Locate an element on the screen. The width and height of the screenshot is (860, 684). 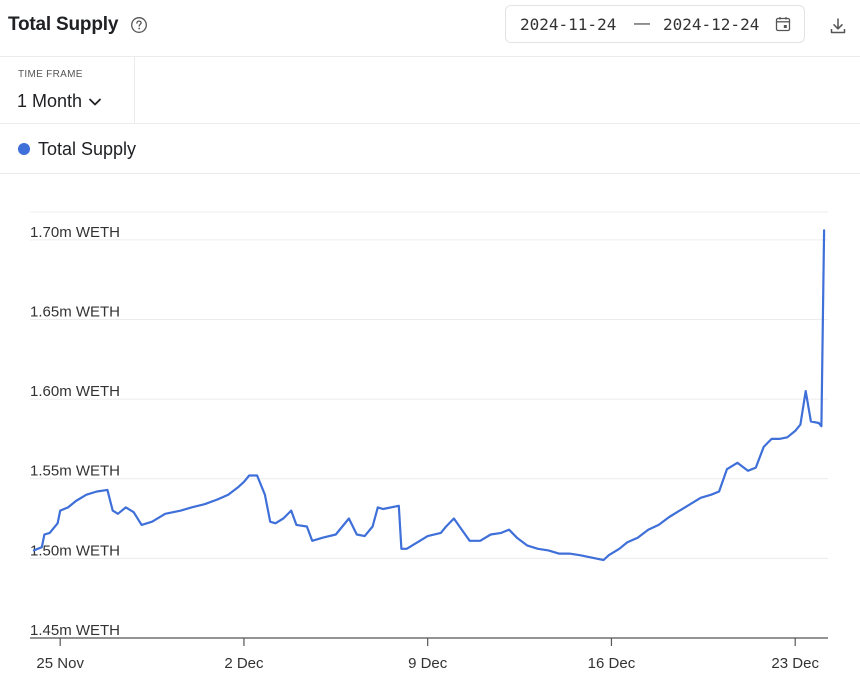
x-tick-label: 25 Nov is located at coordinates (60, 663).